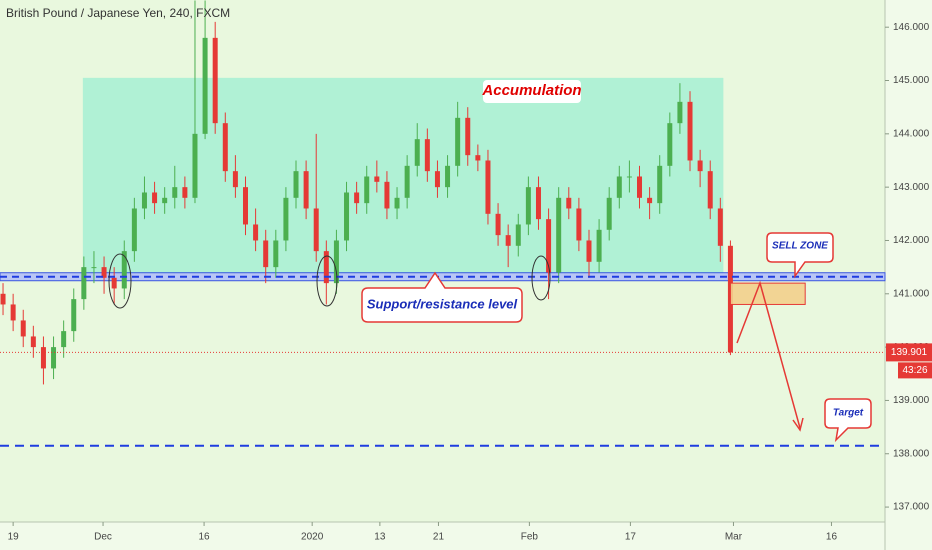 This screenshot has height=550, width=932. Describe the element at coordinates (911, 240) in the screenshot. I see `y-tick-label: 142.000` at that location.